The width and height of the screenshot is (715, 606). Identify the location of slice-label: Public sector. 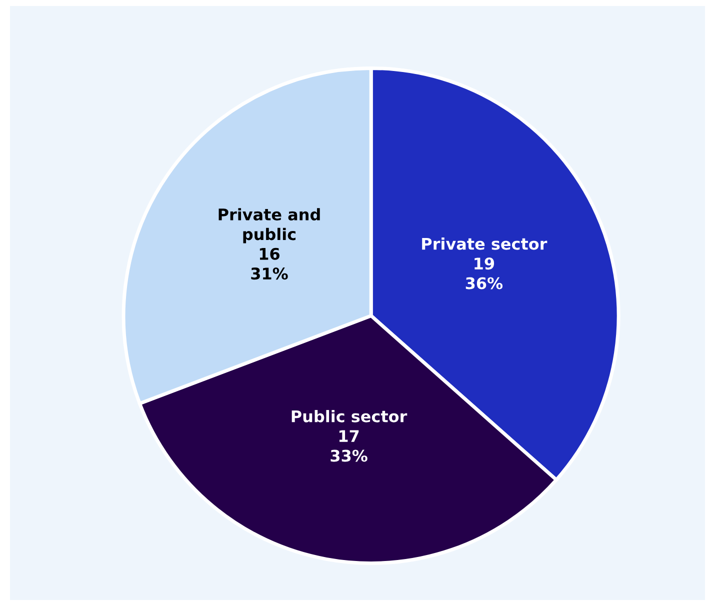
(350, 416).